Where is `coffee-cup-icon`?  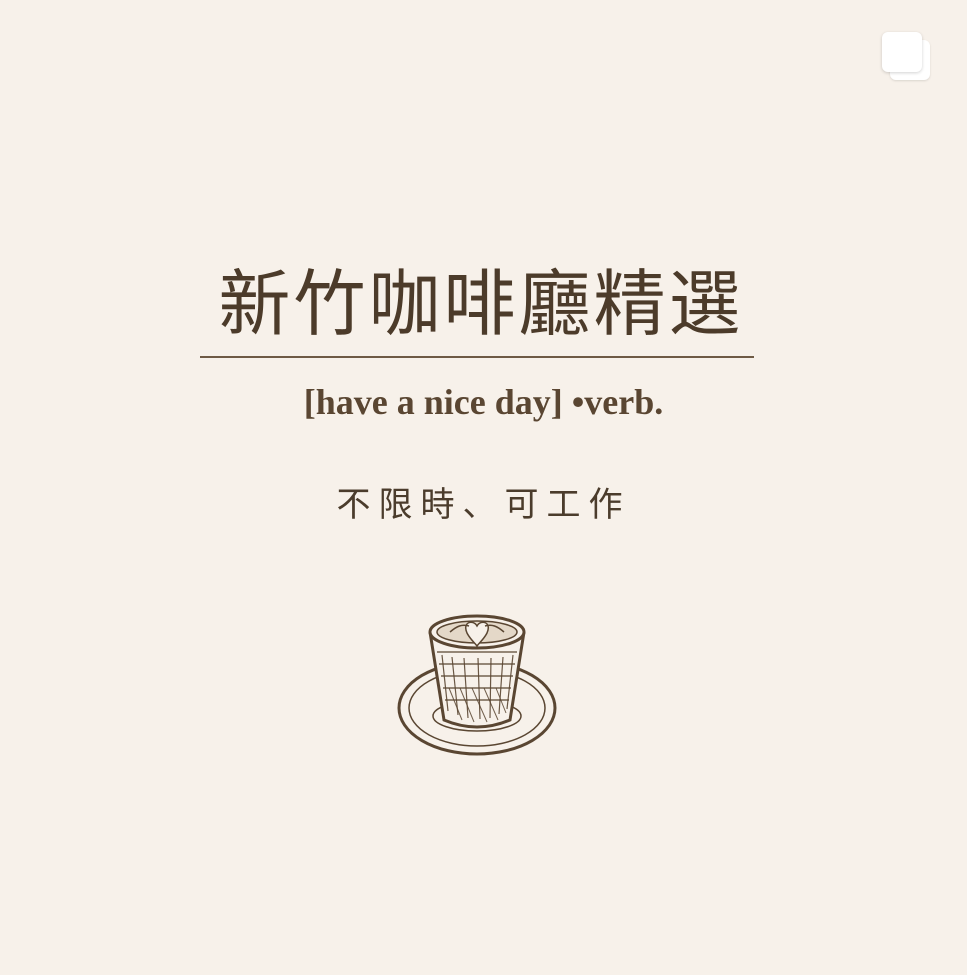 coffee-cup-icon is located at coordinates (477, 685).